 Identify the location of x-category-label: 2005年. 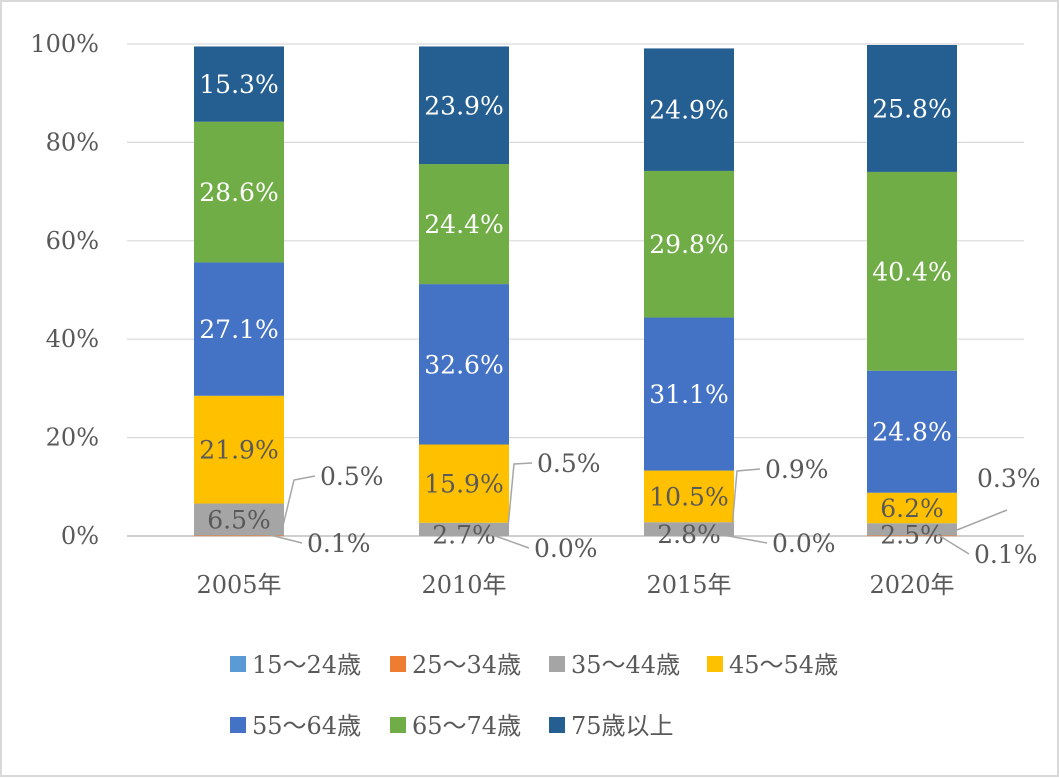
(238, 585).